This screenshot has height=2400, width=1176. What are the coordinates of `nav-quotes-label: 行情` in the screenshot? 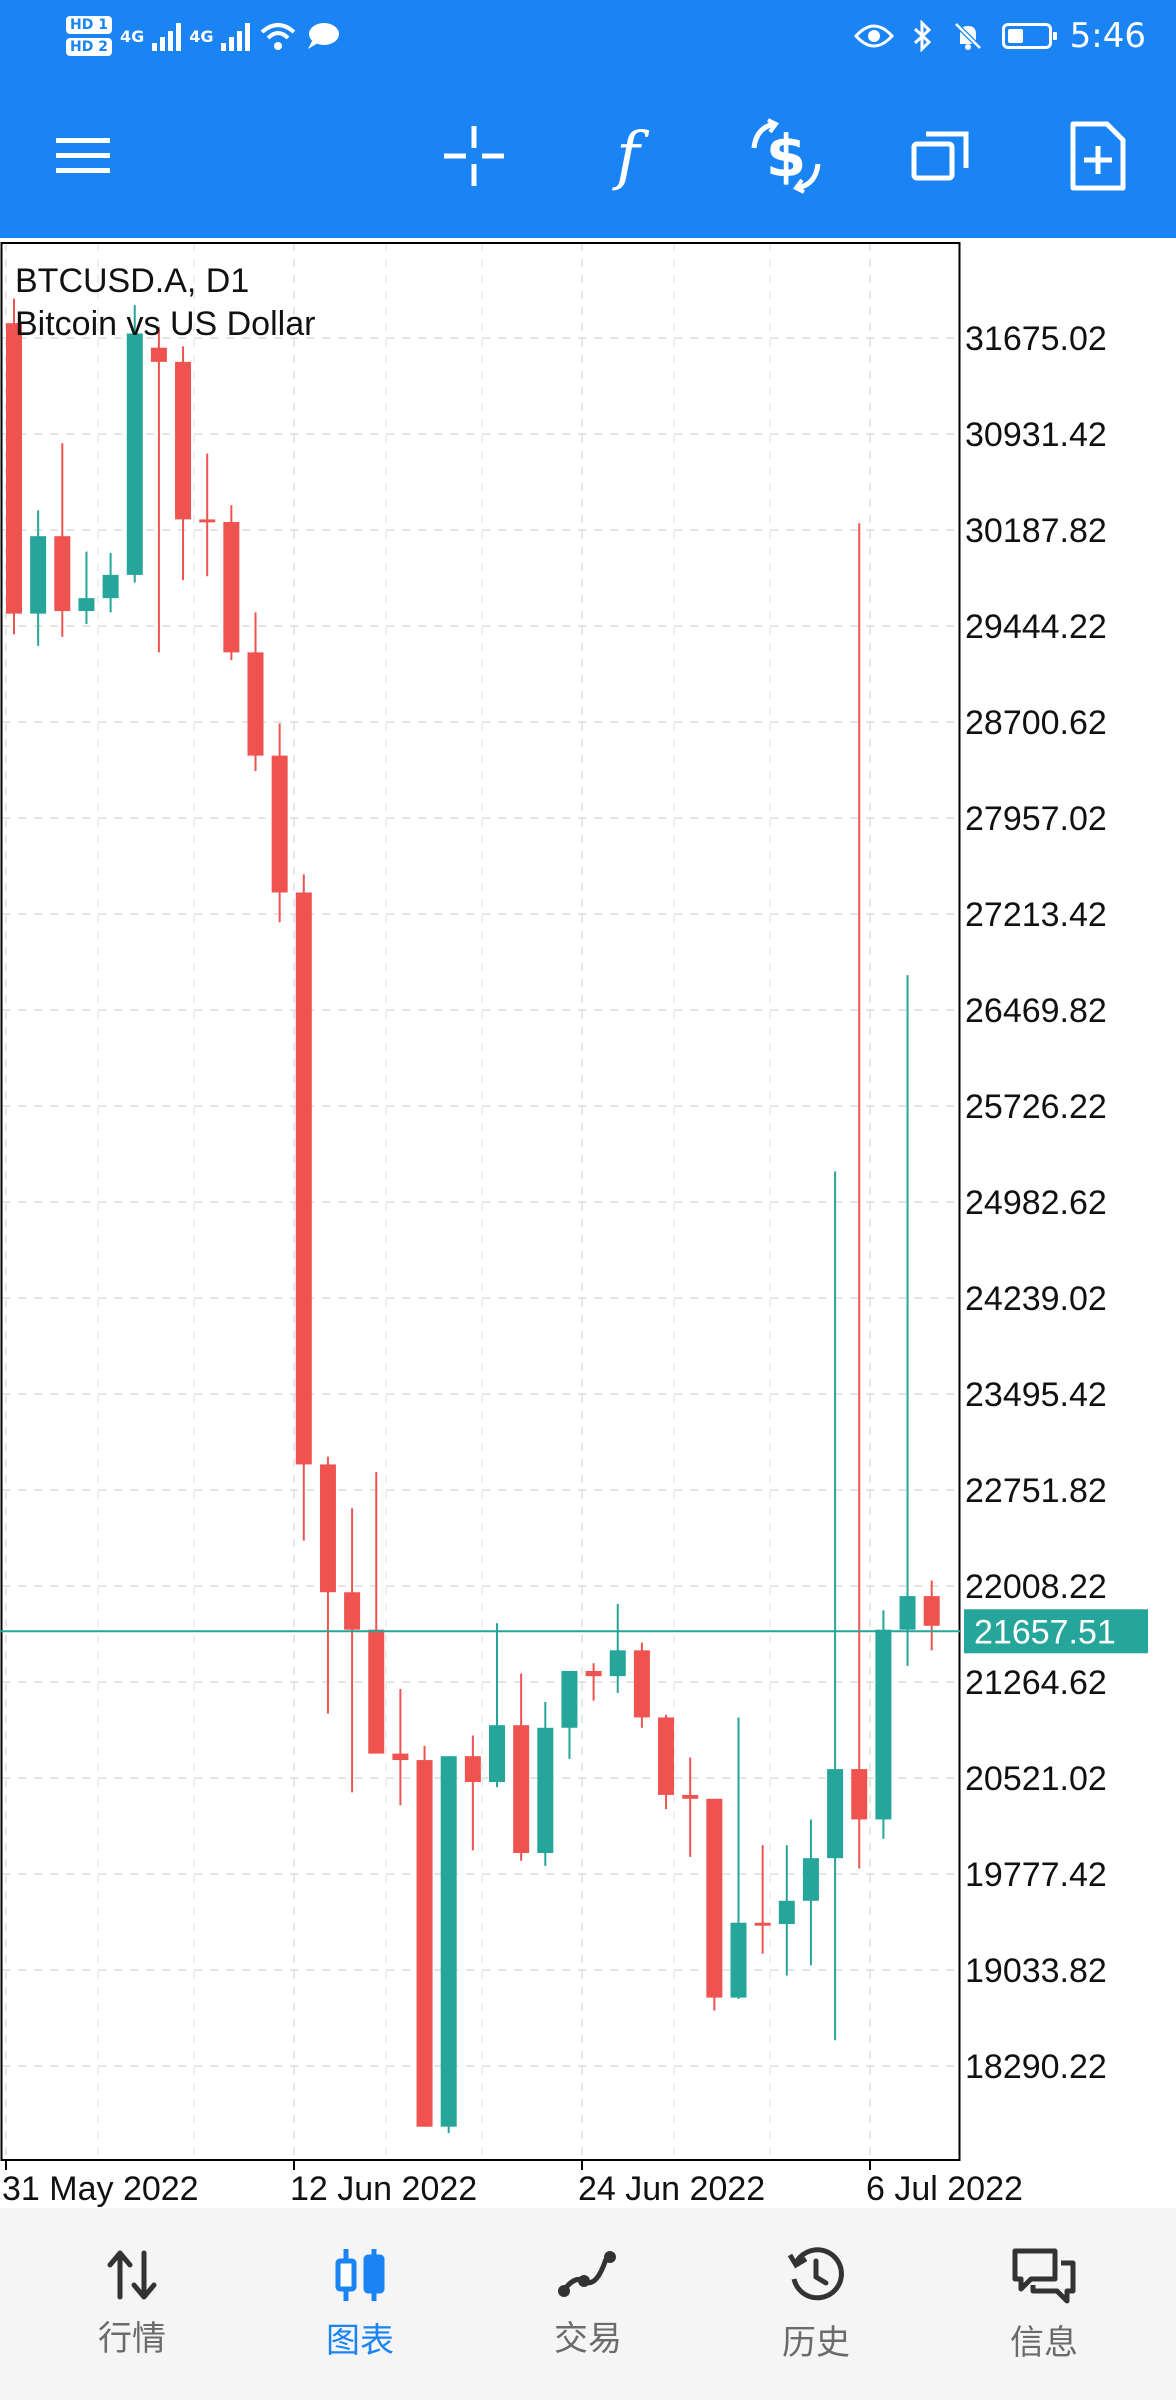 It's located at (132, 2335).